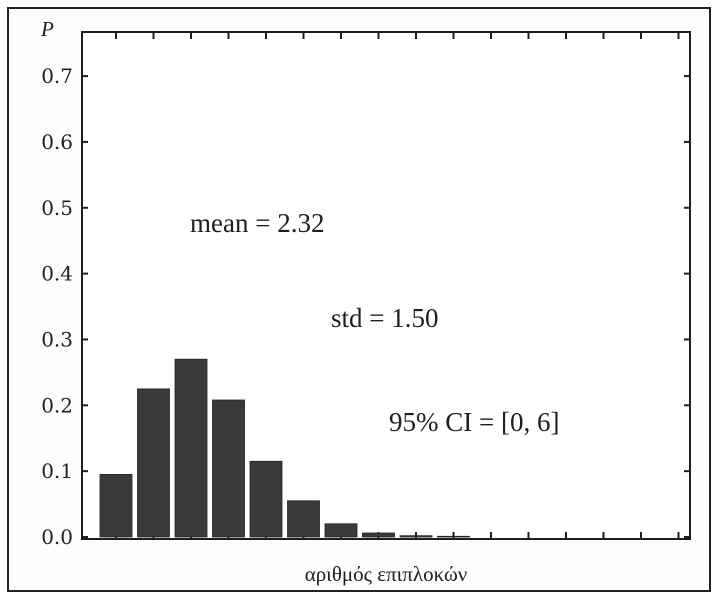  What do you see at coordinates (57, 471) in the screenshot?
I see `y-tick-label-1: 0.1` at bounding box center [57, 471].